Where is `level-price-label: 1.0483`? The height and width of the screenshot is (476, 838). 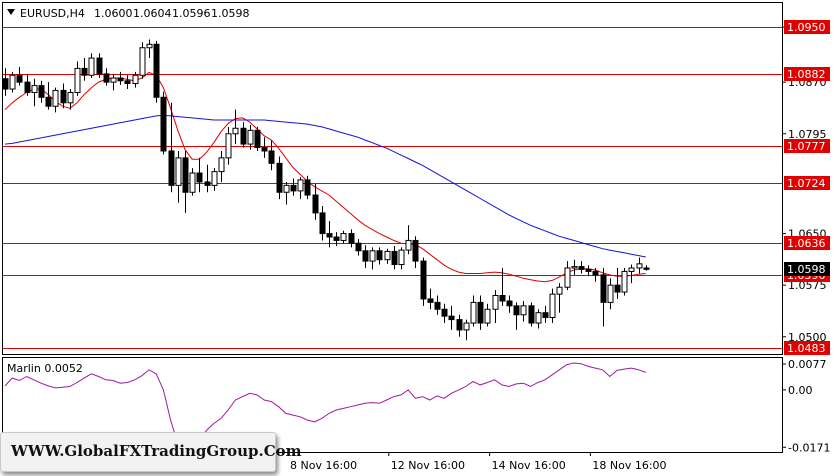
level-price-label: 1.0483 is located at coordinates (807, 348).